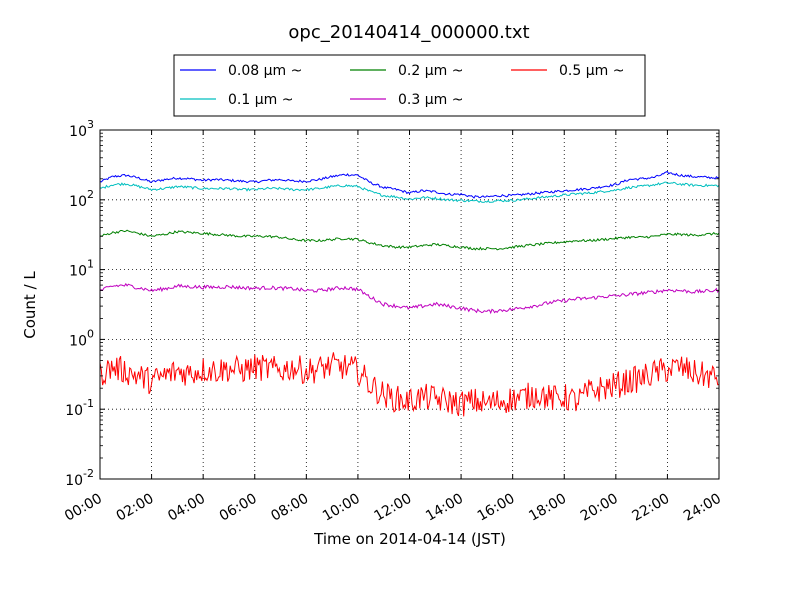 This screenshot has height=600, width=800. I want to click on legend-label: 0.2 μm ~, so click(430, 71).